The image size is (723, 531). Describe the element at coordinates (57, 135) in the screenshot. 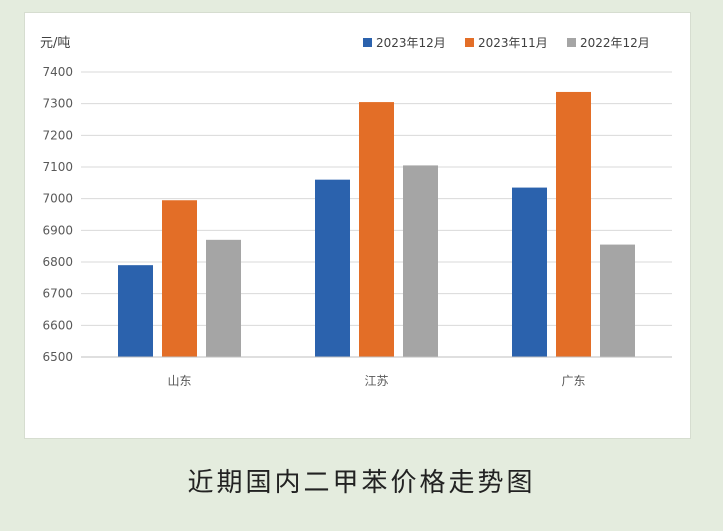

I see `y-tick-label: 7200` at that location.